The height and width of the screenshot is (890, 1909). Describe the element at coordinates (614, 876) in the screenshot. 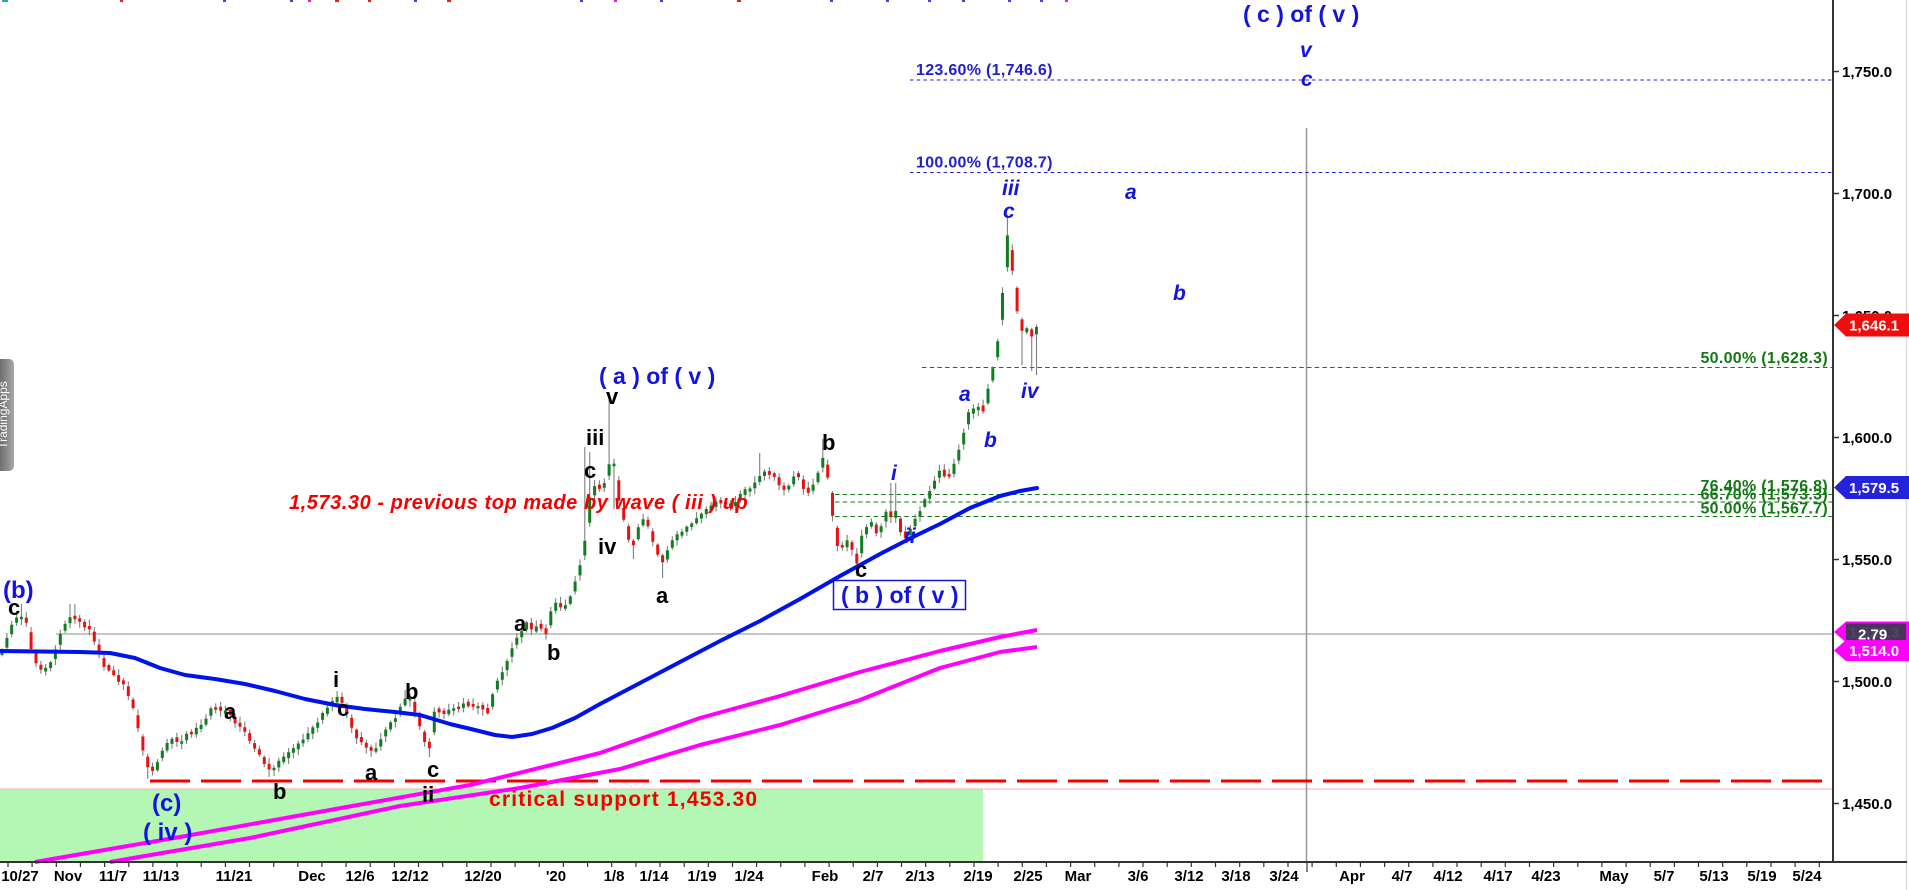

I see `svg-text: 1/8` at that location.